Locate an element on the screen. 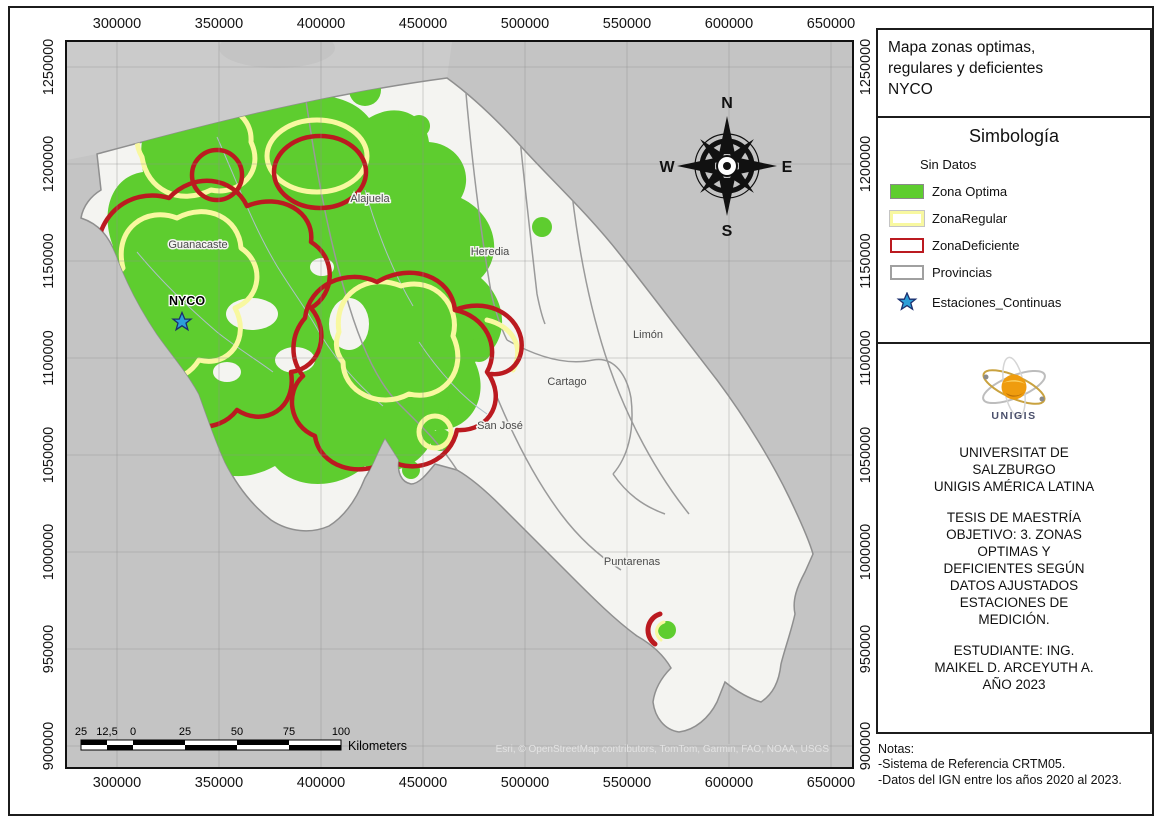 This screenshot has width=1162, height=822. compass-letter-n: N is located at coordinates (727, 103).